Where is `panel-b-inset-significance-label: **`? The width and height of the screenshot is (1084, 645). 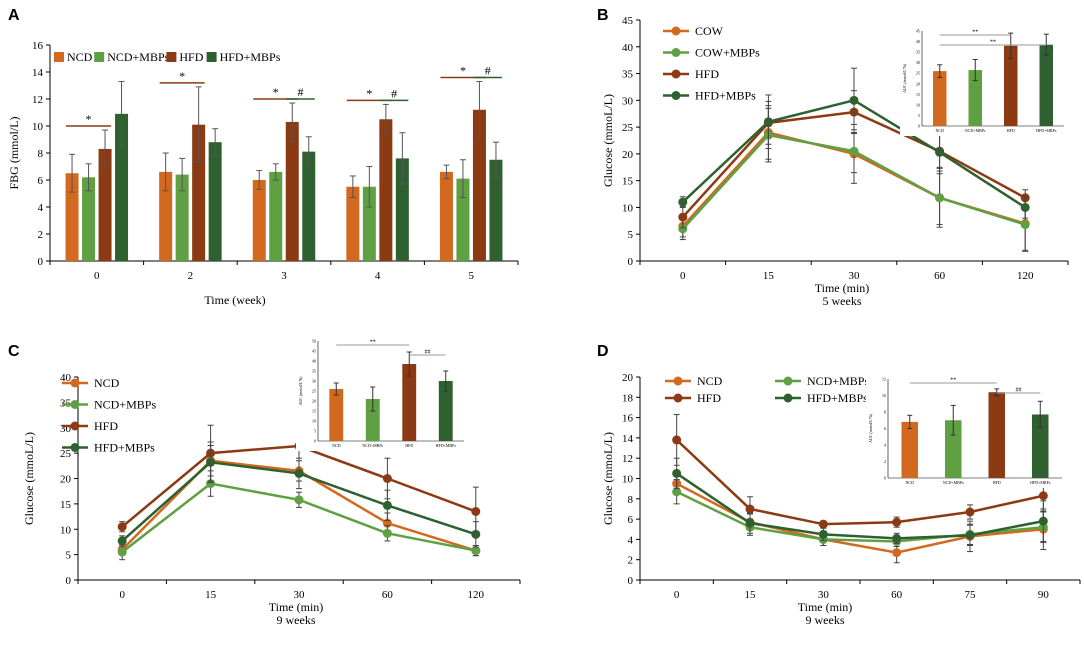
panel-b-inset-significance-label: ** is located at coordinates (993, 43).